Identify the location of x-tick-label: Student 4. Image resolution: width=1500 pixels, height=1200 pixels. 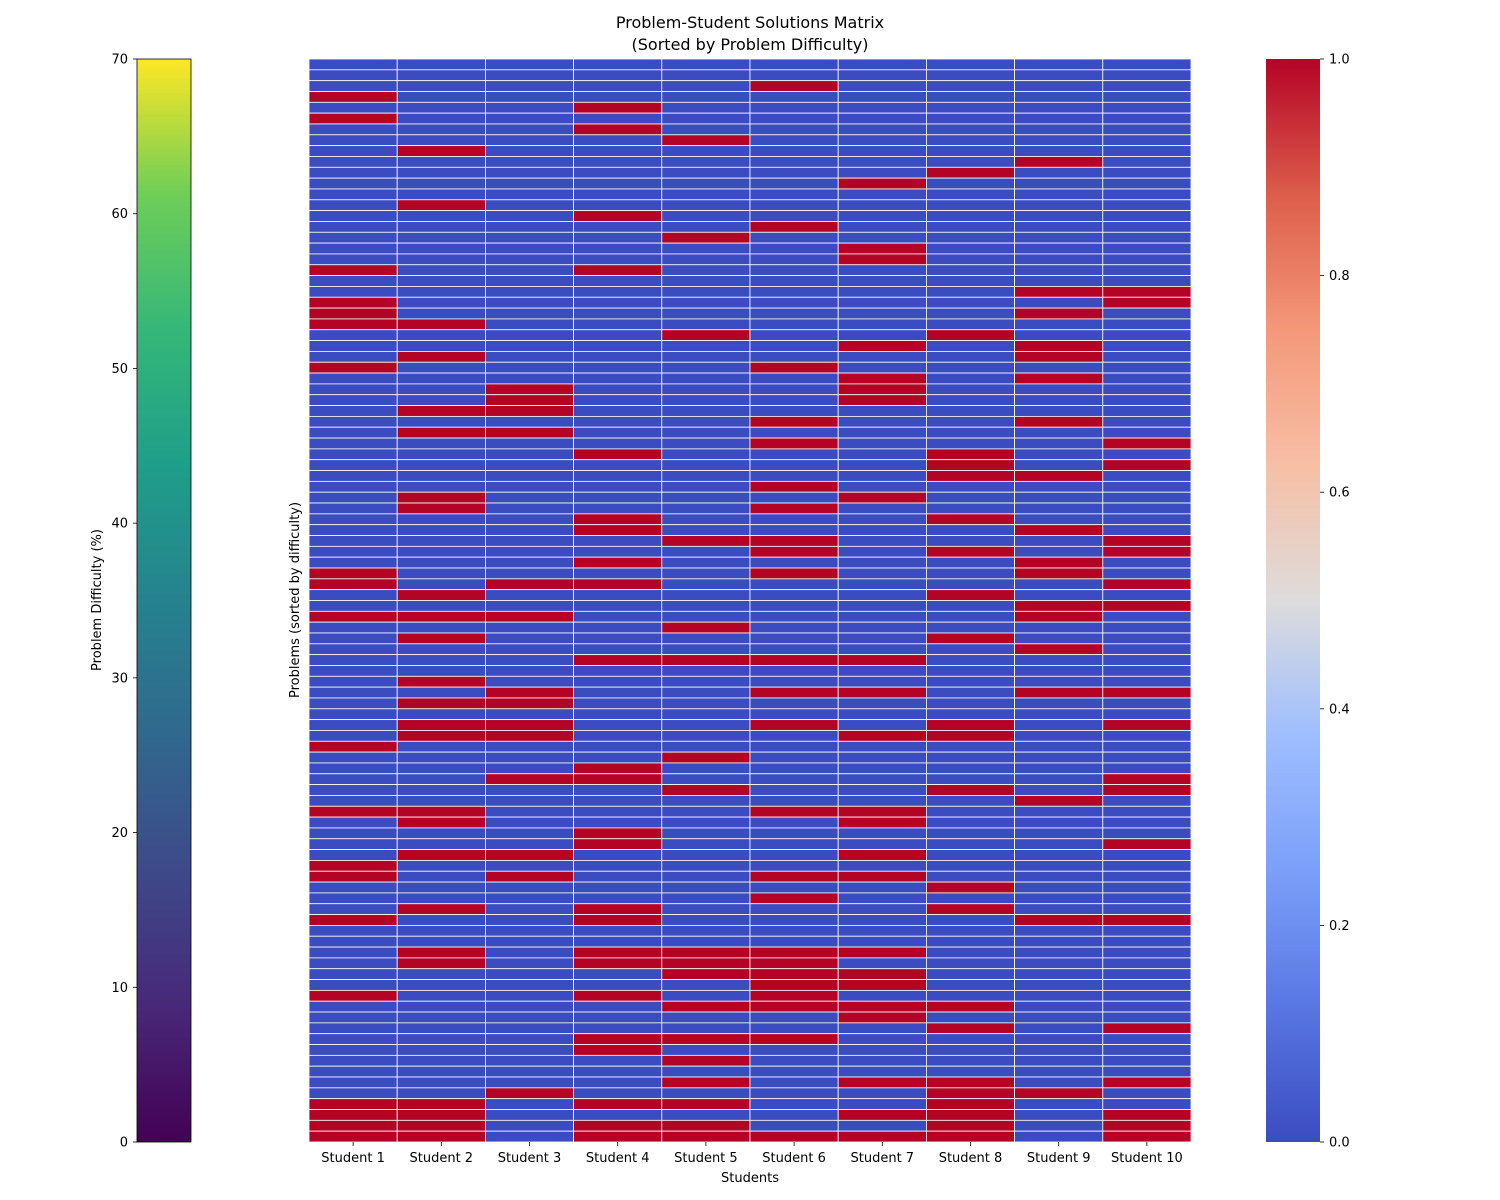
(618, 1158).